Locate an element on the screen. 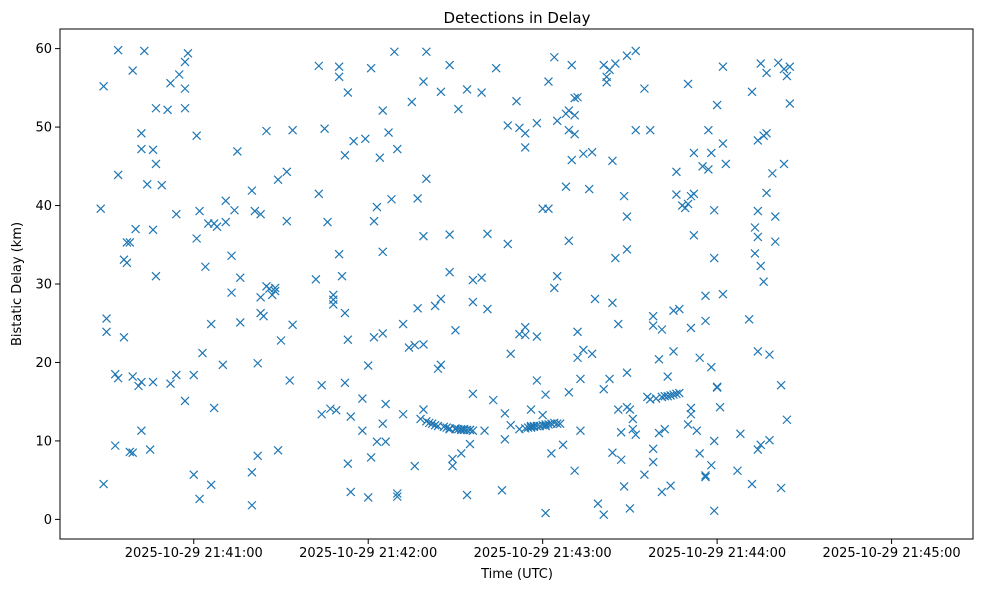 This screenshot has height=590, width=990. x-axis-label: Time (UTC) is located at coordinates (516, 574).